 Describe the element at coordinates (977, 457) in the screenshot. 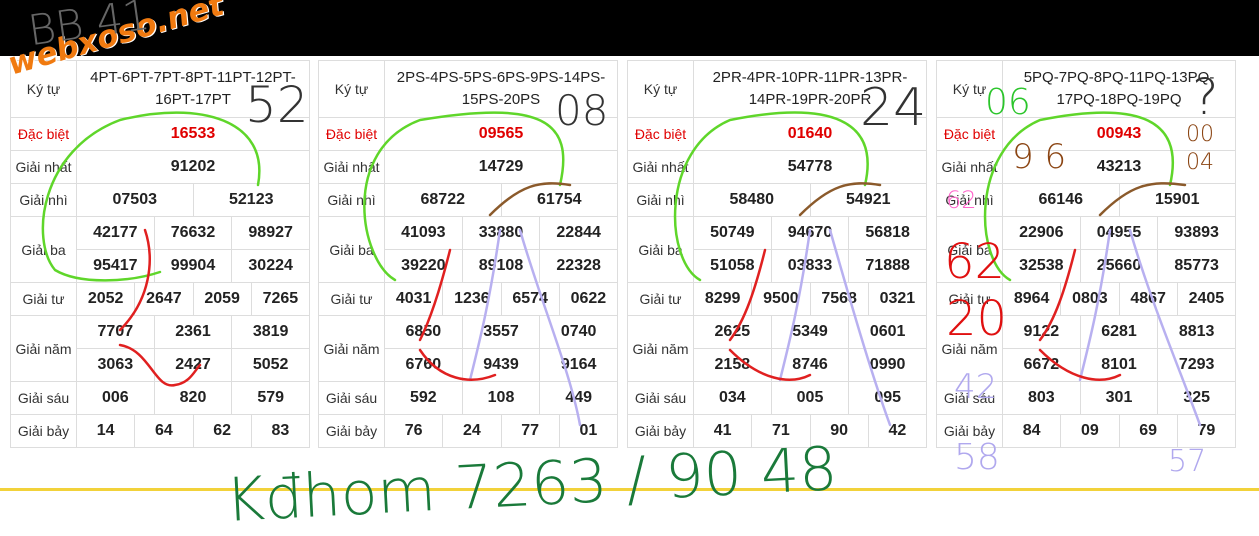

I see `handwritten-note: 58` at that location.